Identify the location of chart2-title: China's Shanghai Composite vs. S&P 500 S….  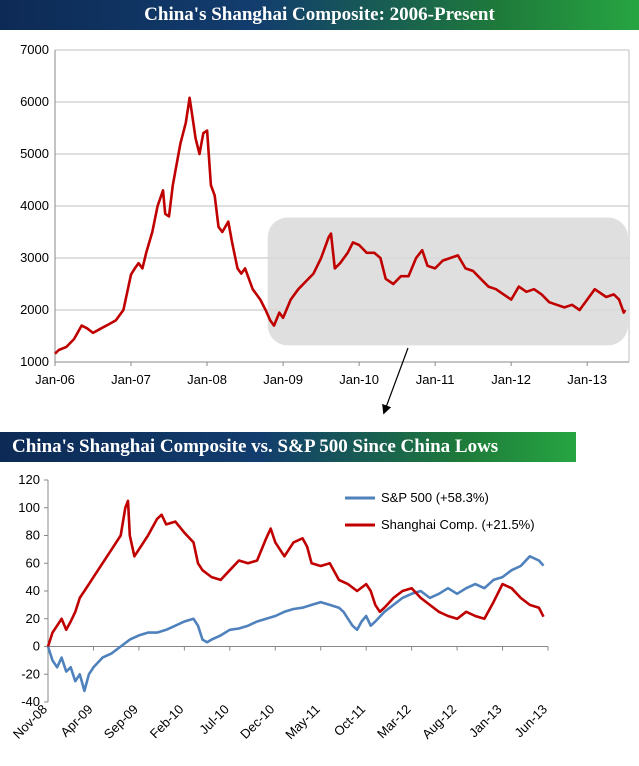
(255, 446).